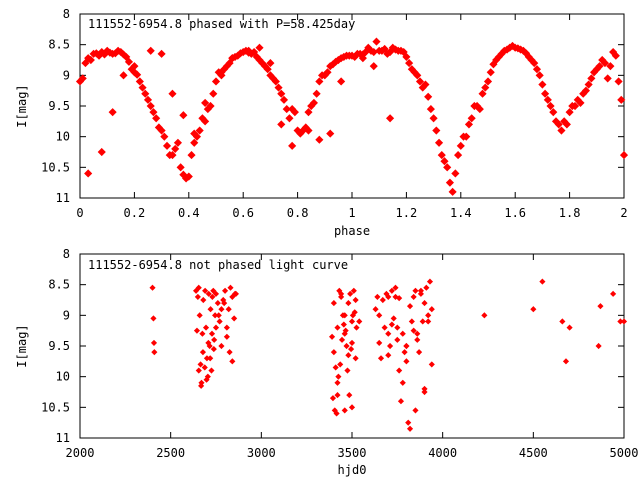  Describe the element at coordinates (623, 213) in the screenshot. I see `x-tick-label: 2` at that location.